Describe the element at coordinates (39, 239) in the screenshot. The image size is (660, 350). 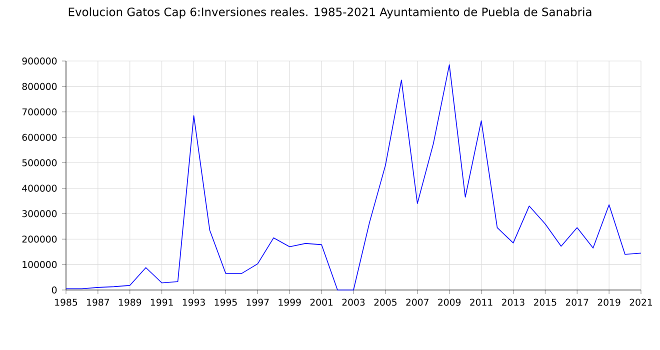
I see `y-tick-label: 200000` at that location.